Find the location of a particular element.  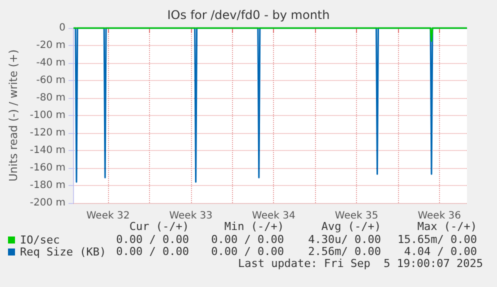

x-tick-label: Week 32 is located at coordinates (108, 216).